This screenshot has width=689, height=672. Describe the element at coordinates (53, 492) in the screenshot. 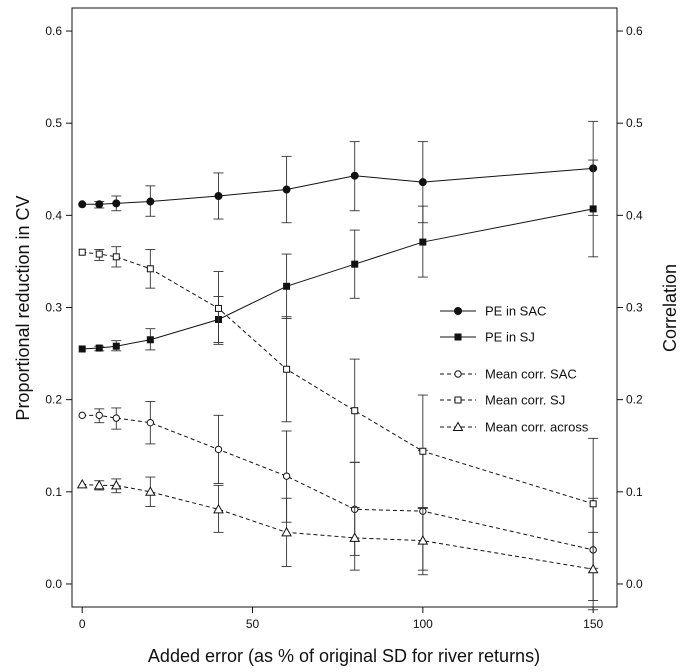

I see `y-tick-label: 0.1` at that location.